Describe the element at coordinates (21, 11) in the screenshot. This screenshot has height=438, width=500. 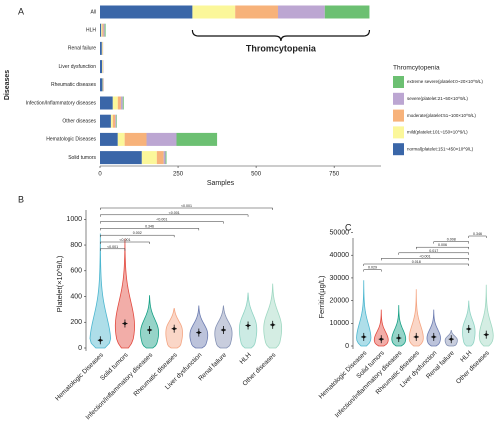
I see `panel-label: A` at that location.